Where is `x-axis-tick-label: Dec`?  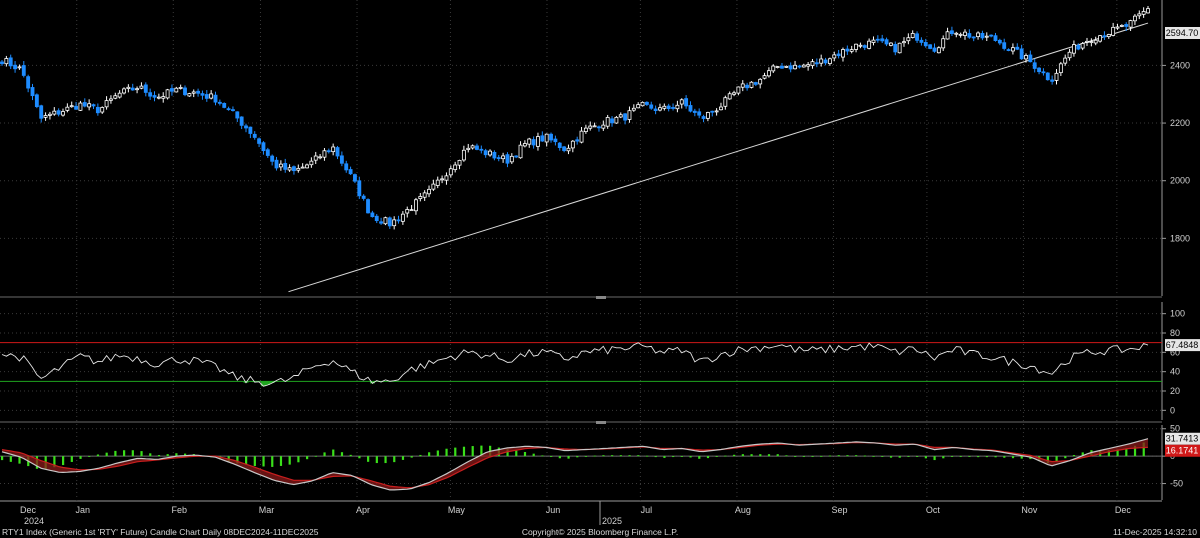
x-axis-tick-label: Dec is located at coordinates (28, 510).